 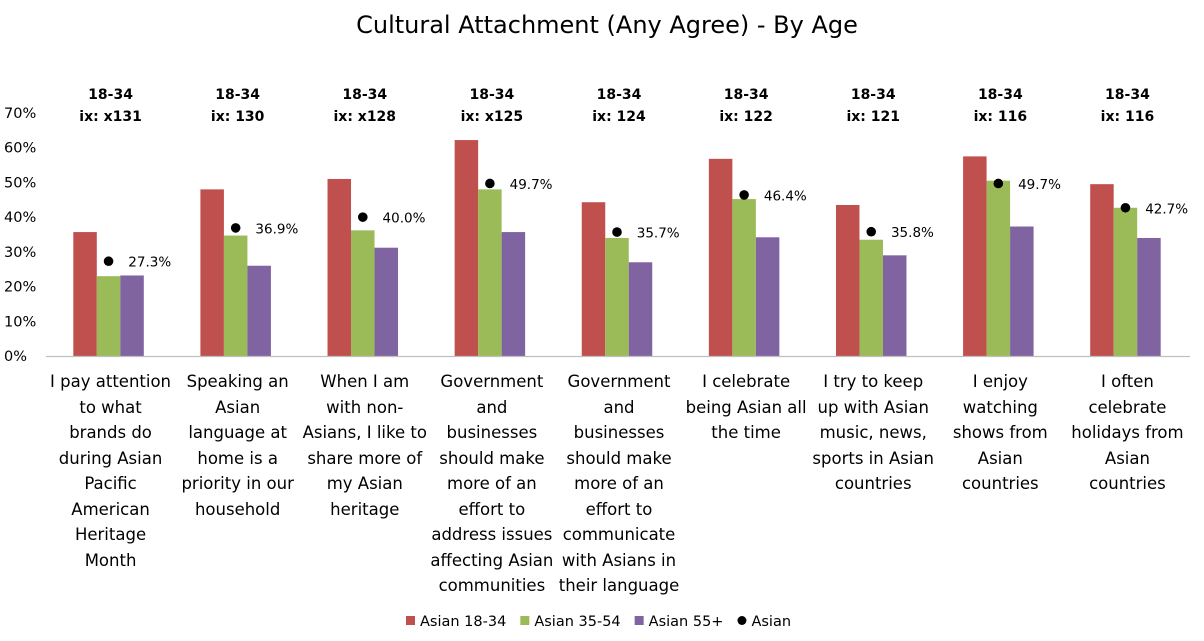 I want to click on legend-label: Asian, so click(x=771, y=622).